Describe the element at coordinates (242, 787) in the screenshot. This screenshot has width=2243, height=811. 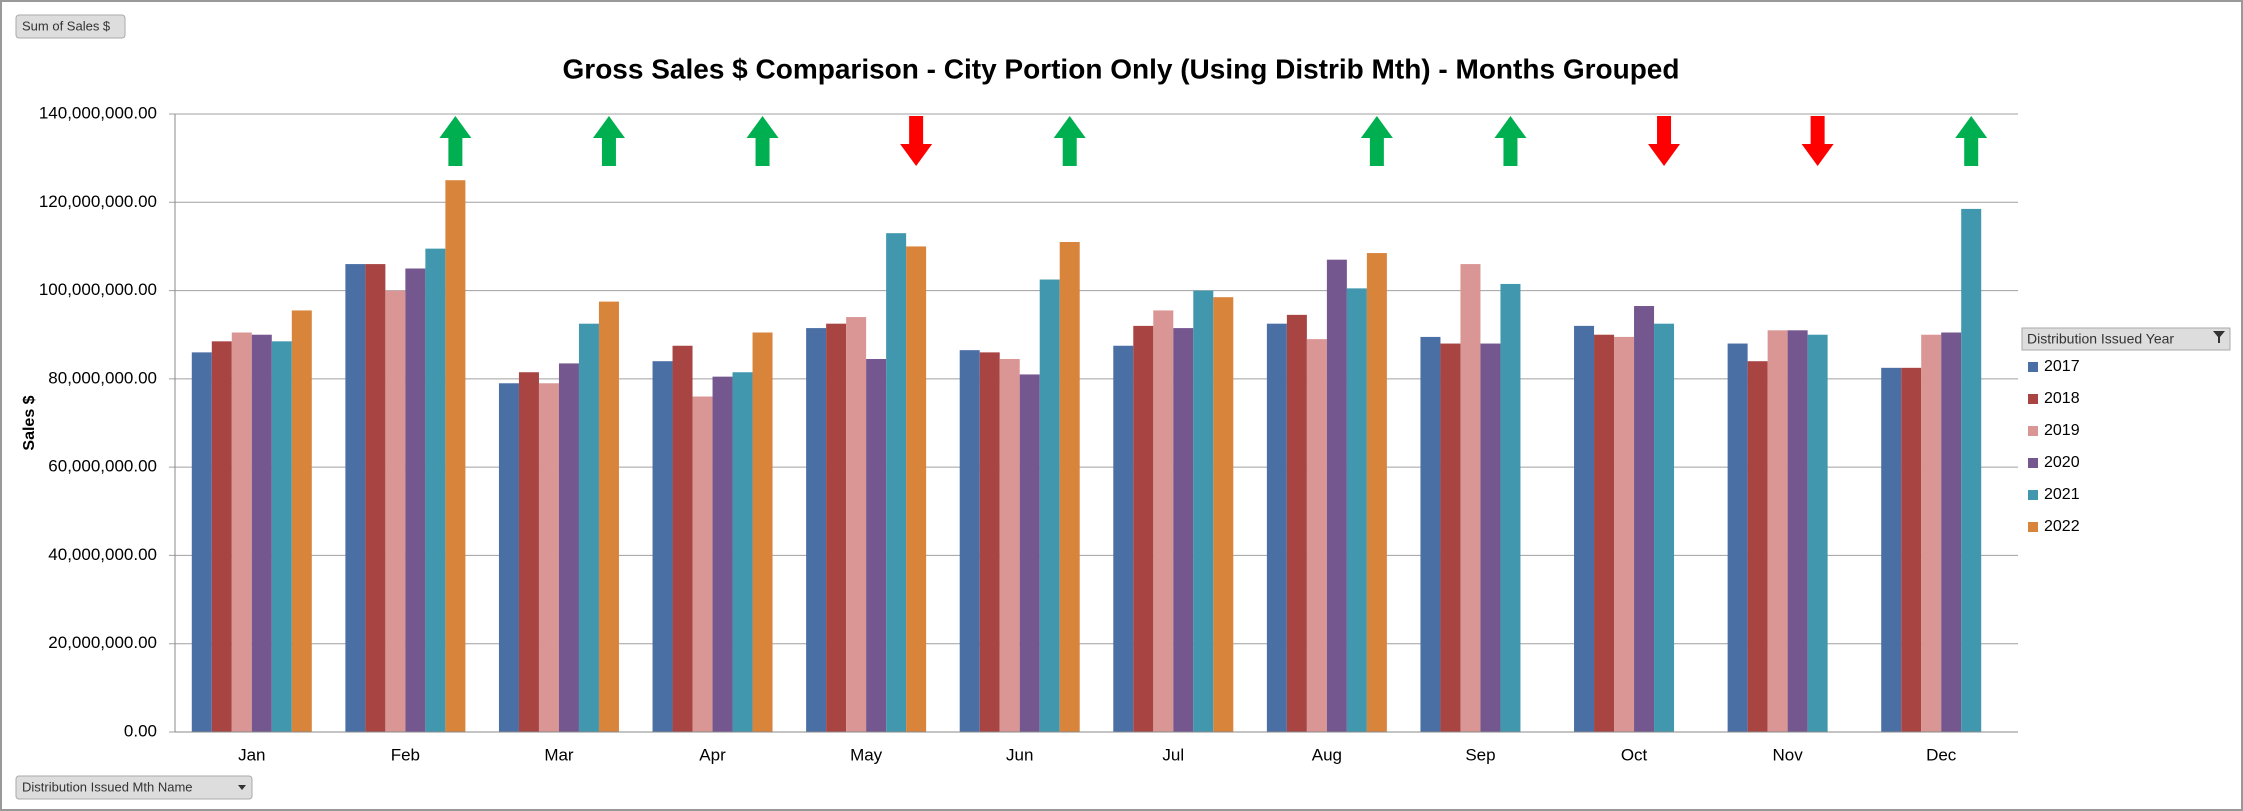
I see `dropdown-icon` at that location.